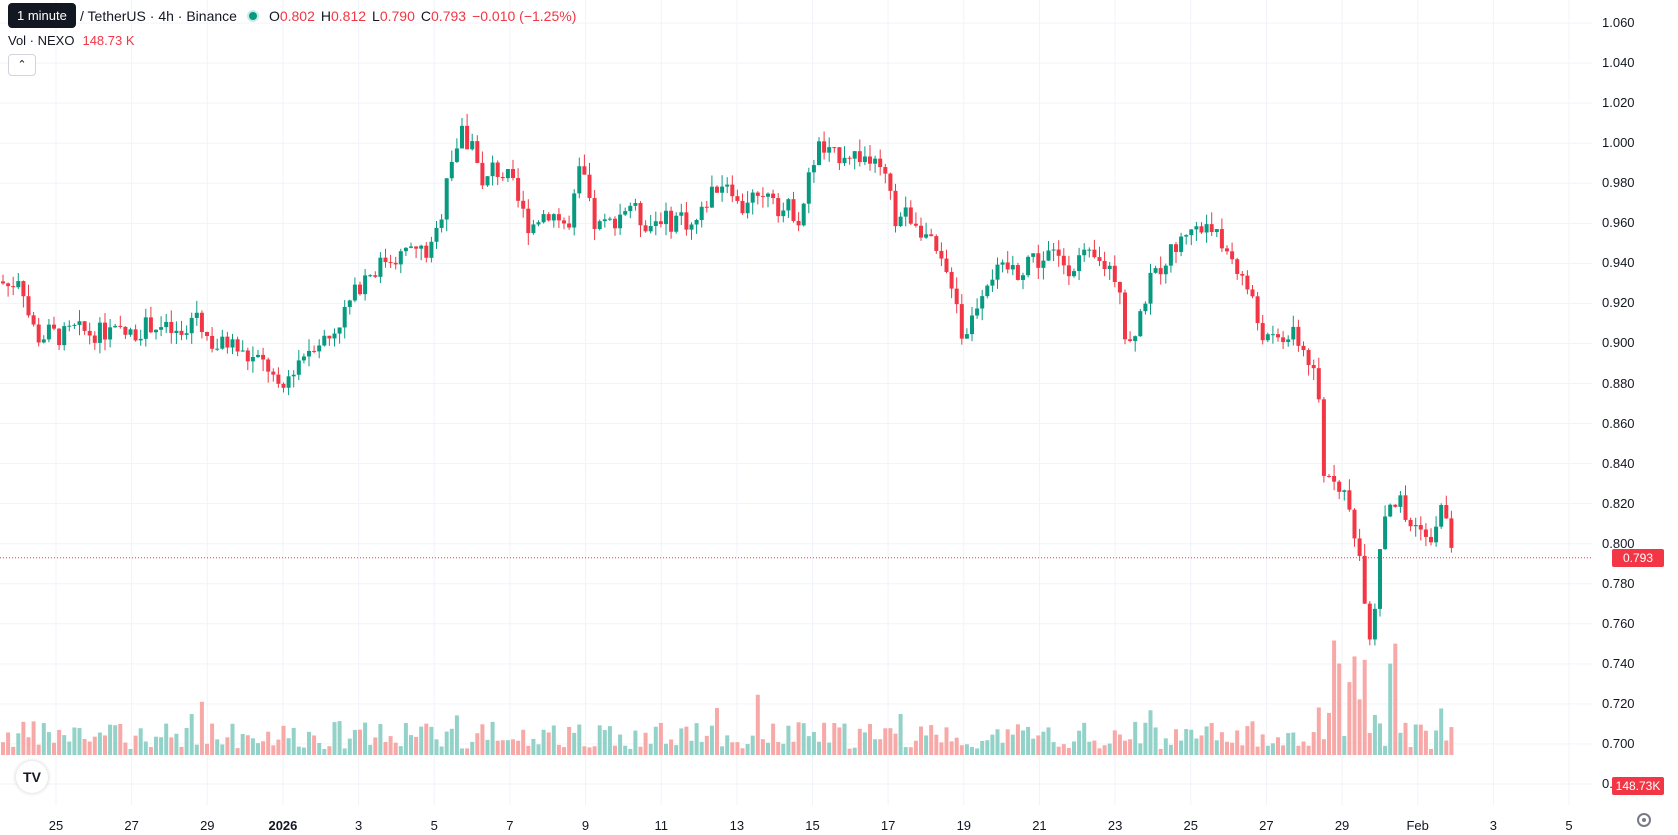 This screenshot has width=1678, height=835. I want to click on last-price-badge: 0.793, so click(1638, 557).